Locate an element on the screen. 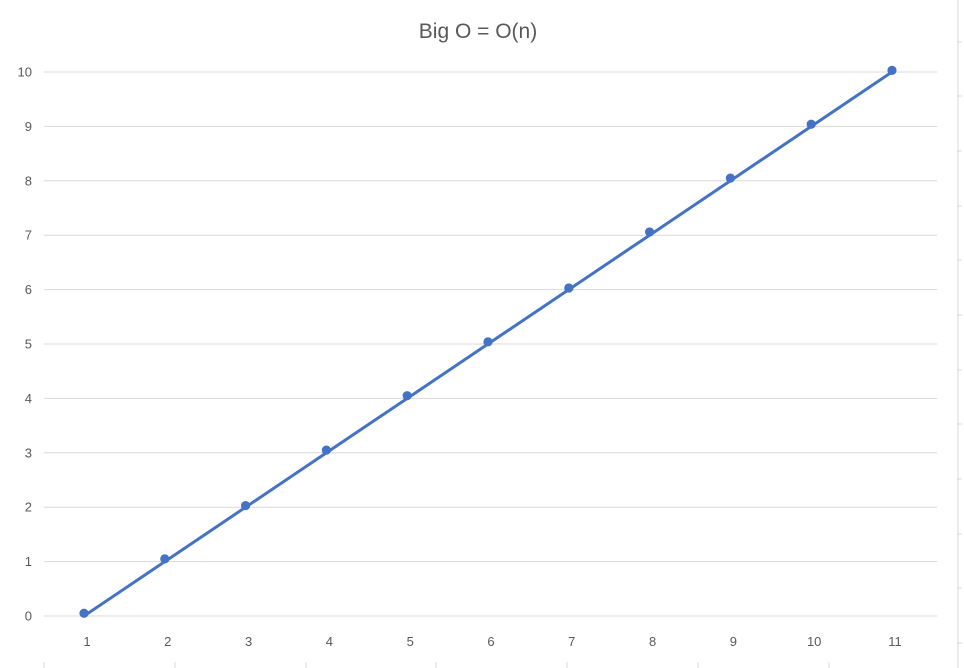  y-tick-label: 5 is located at coordinates (28, 344).